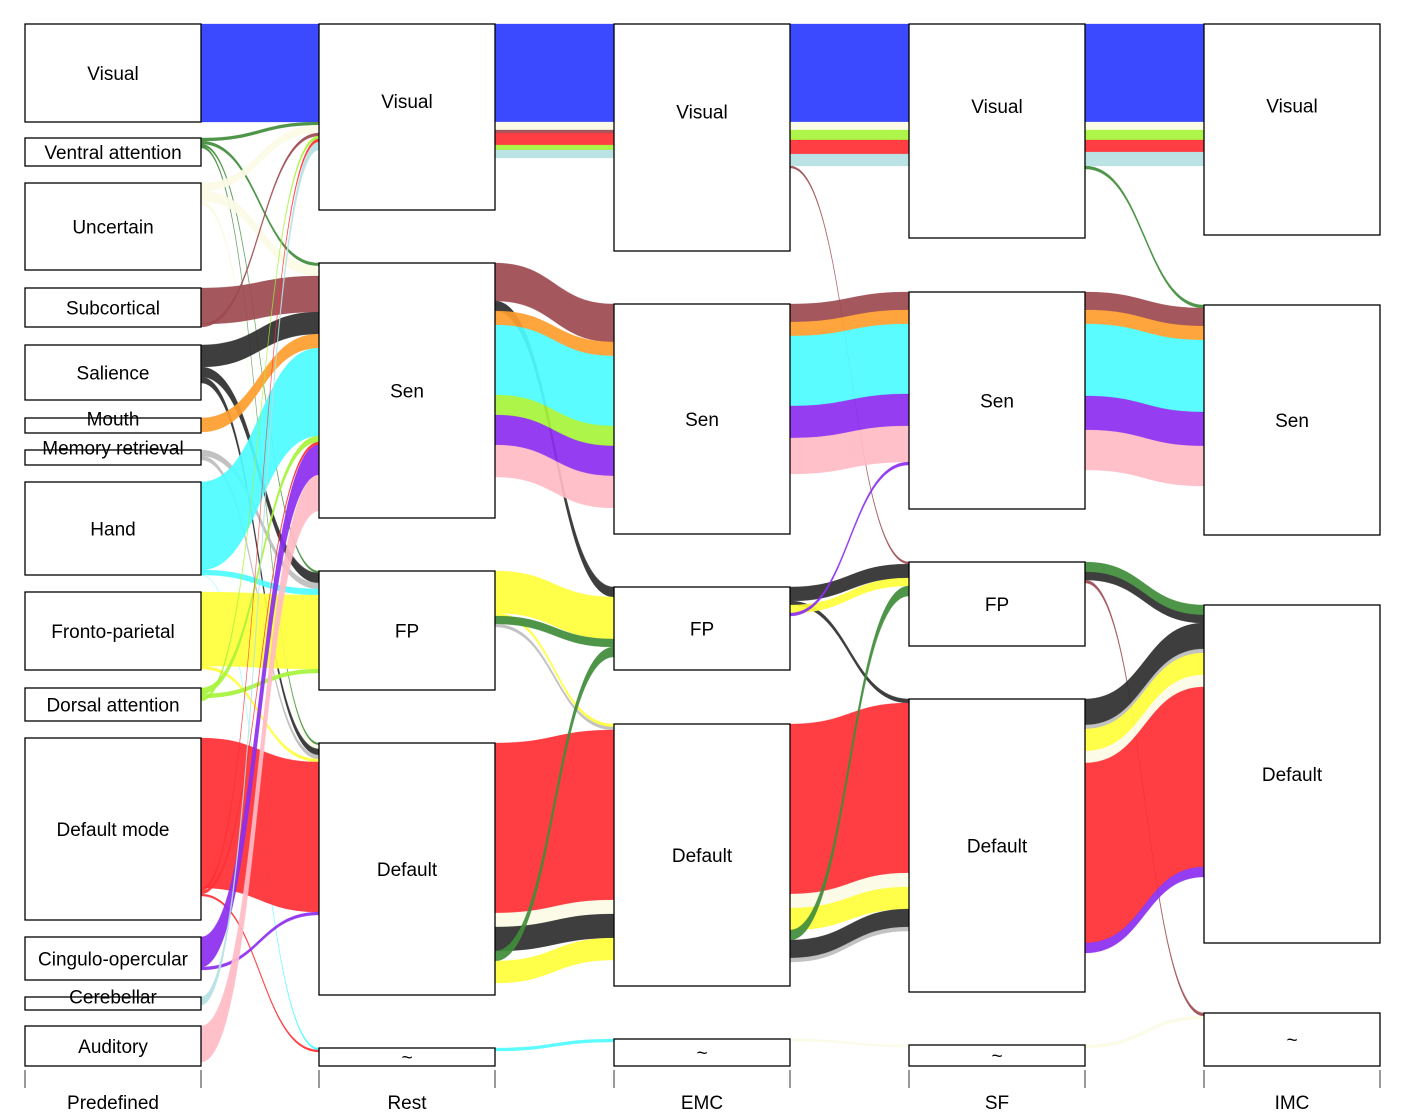 Image resolution: width=1405 pixels, height=1115 pixels. I want to click on node-label: FP, so click(407, 632).